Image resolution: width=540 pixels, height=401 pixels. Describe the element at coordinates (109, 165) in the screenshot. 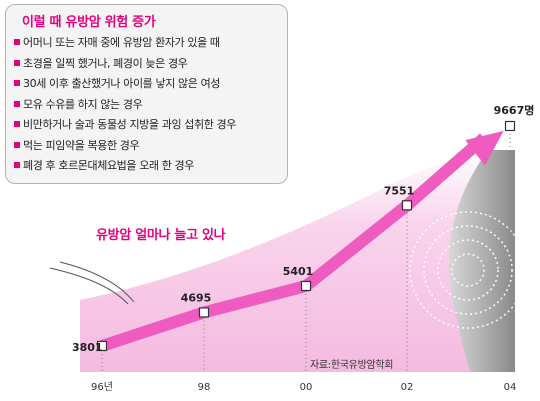

I see `risk-factor-text: 폐경 후 호르몬대체요법을 오래 한 경우` at that location.